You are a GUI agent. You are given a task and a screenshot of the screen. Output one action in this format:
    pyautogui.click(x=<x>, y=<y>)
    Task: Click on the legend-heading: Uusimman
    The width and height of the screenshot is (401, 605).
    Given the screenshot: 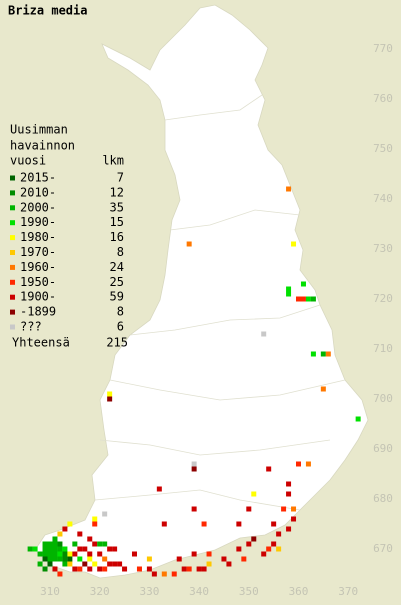 What is the action you would take?
    pyautogui.click(x=39, y=130)
    